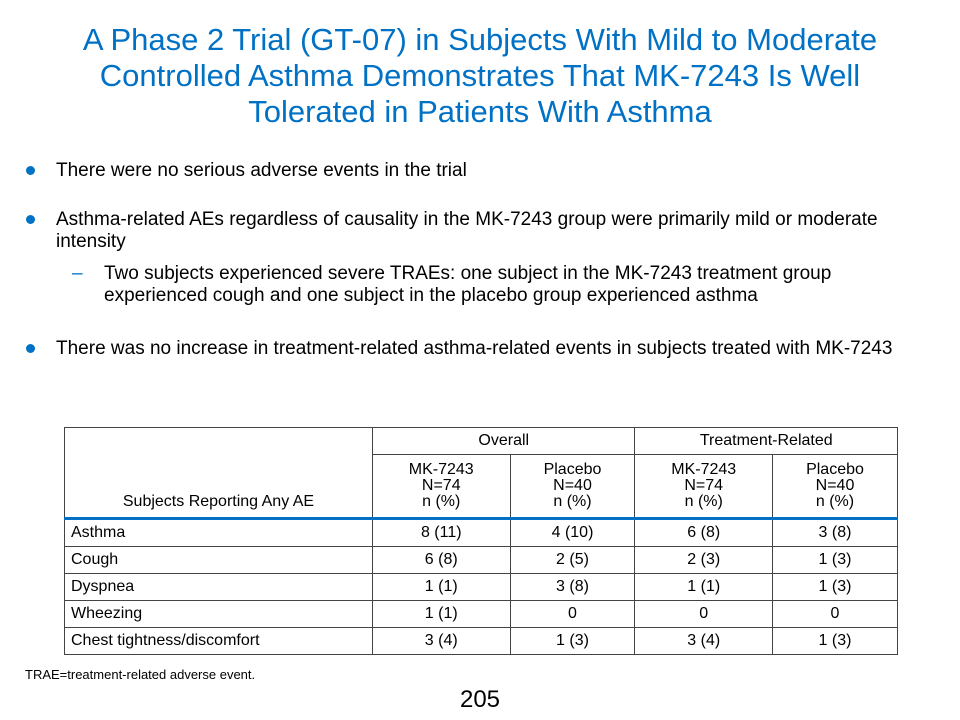  What do you see at coordinates (218, 641) in the screenshot?
I see `row-label: Chest tightness/discomfort` at bounding box center [218, 641].